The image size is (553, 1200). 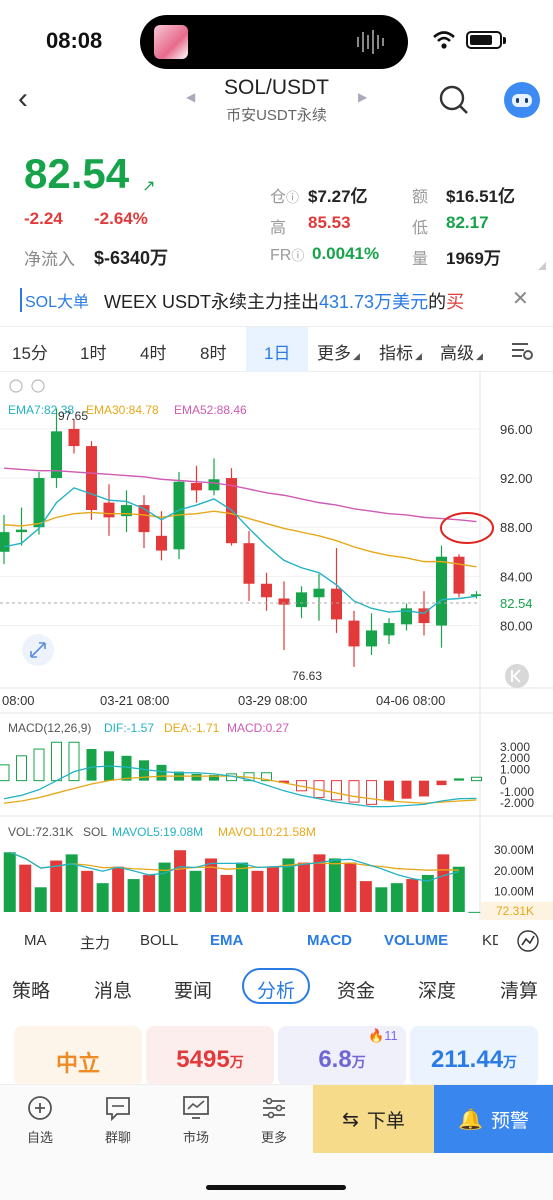 What do you see at coordinates (493, 1119) in the screenshot?
I see `price-alert-button: 🔔 预警` at bounding box center [493, 1119].